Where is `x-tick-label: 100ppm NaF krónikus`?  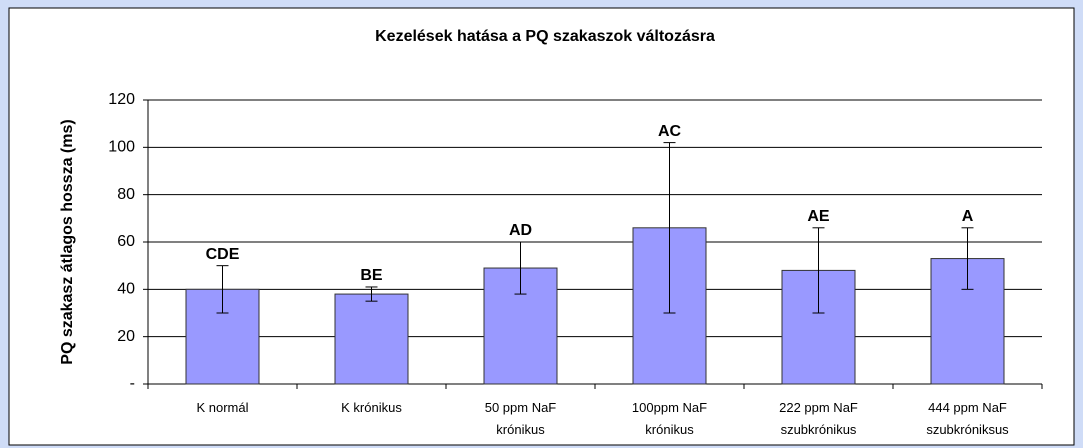 x-tick-label: 100ppm NaF krónikus is located at coordinates (669, 418).